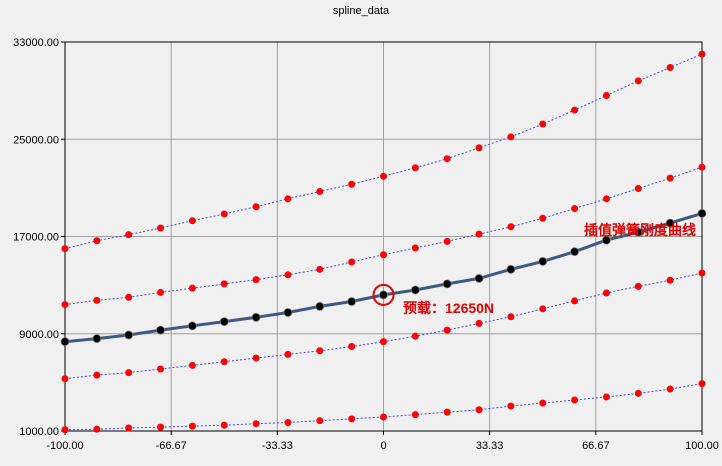 This screenshot has width=722, height=466. What do you see at coordinates (39, 432) in the screenshot?
I see `y-tick-label: 1000.00` at bounding box center [39, 432].